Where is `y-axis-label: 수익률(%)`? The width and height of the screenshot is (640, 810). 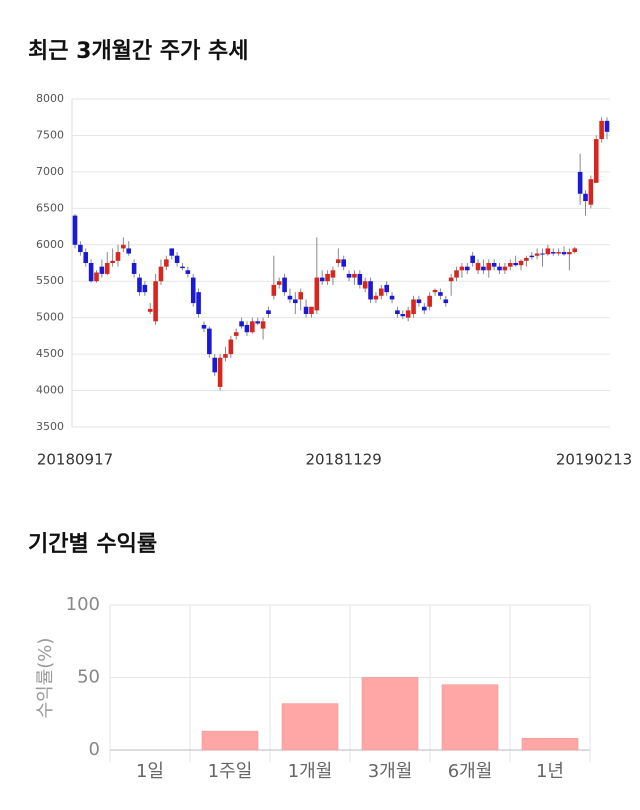 y-axis-label: 수익률(%) is located at coordinates (45, 678).